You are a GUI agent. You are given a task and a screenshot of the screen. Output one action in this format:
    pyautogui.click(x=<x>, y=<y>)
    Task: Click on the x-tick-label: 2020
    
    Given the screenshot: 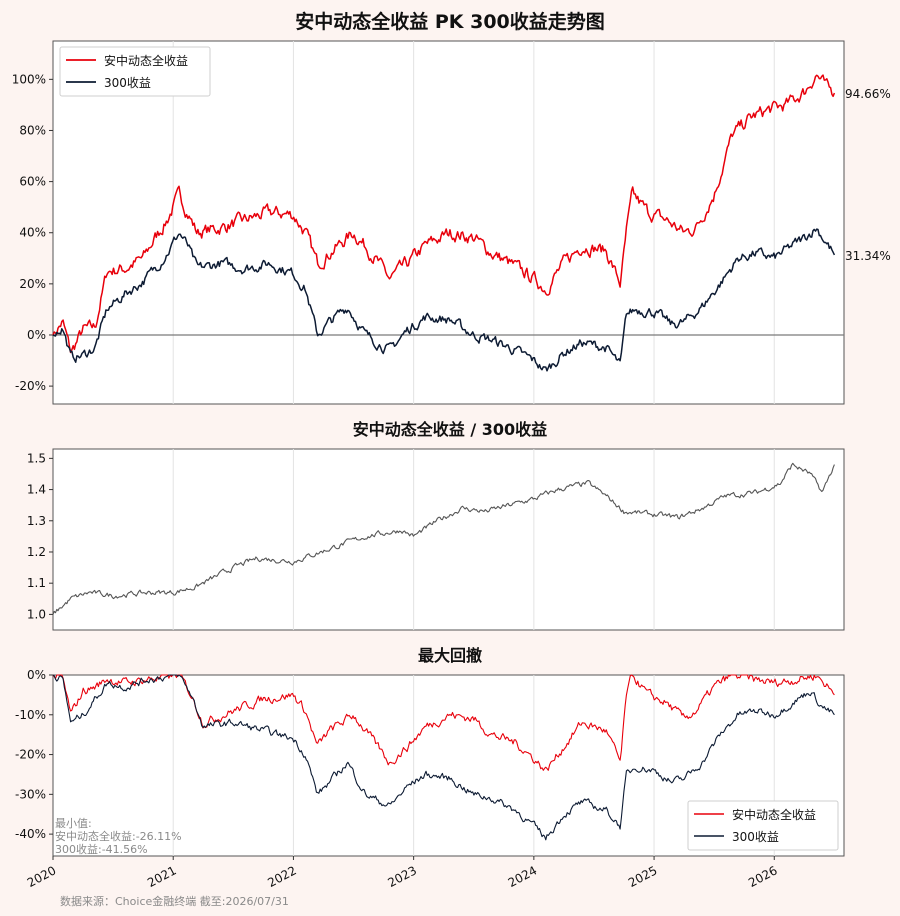 What is the action you would take?
    pyautogui.click(x=42, y=876)
    